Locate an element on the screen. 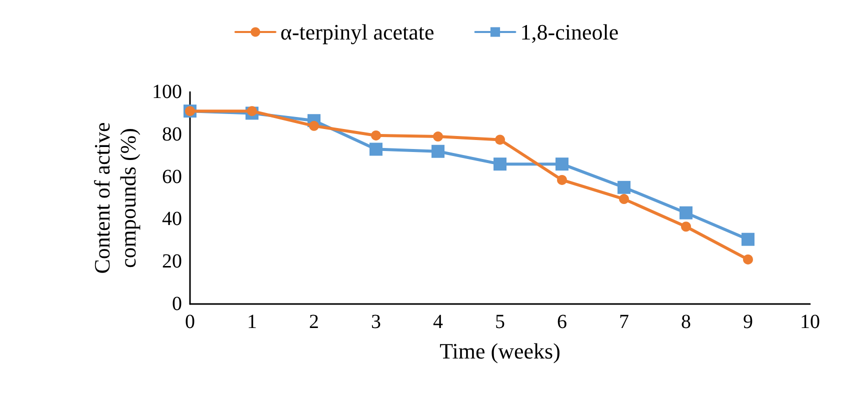 The width and height of the screenshot is (853, 410). x-tick-label: 8 is located at coordinates (686, 322).